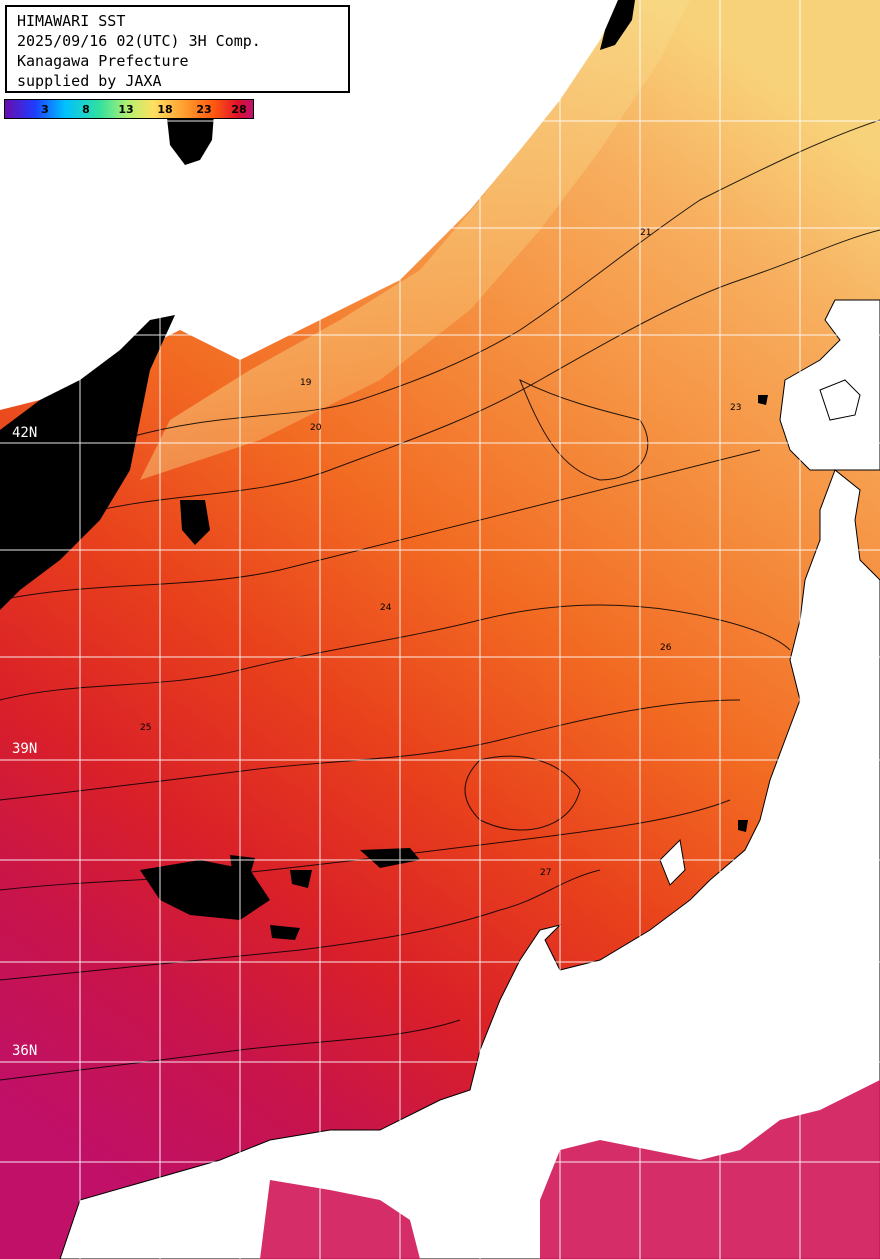 This screenshot has width=880, height=1259. What do you see at coordinates (239, 109) in the screenshot?
I see `colorbar-tick: 28` at bounding box center [239, 109].